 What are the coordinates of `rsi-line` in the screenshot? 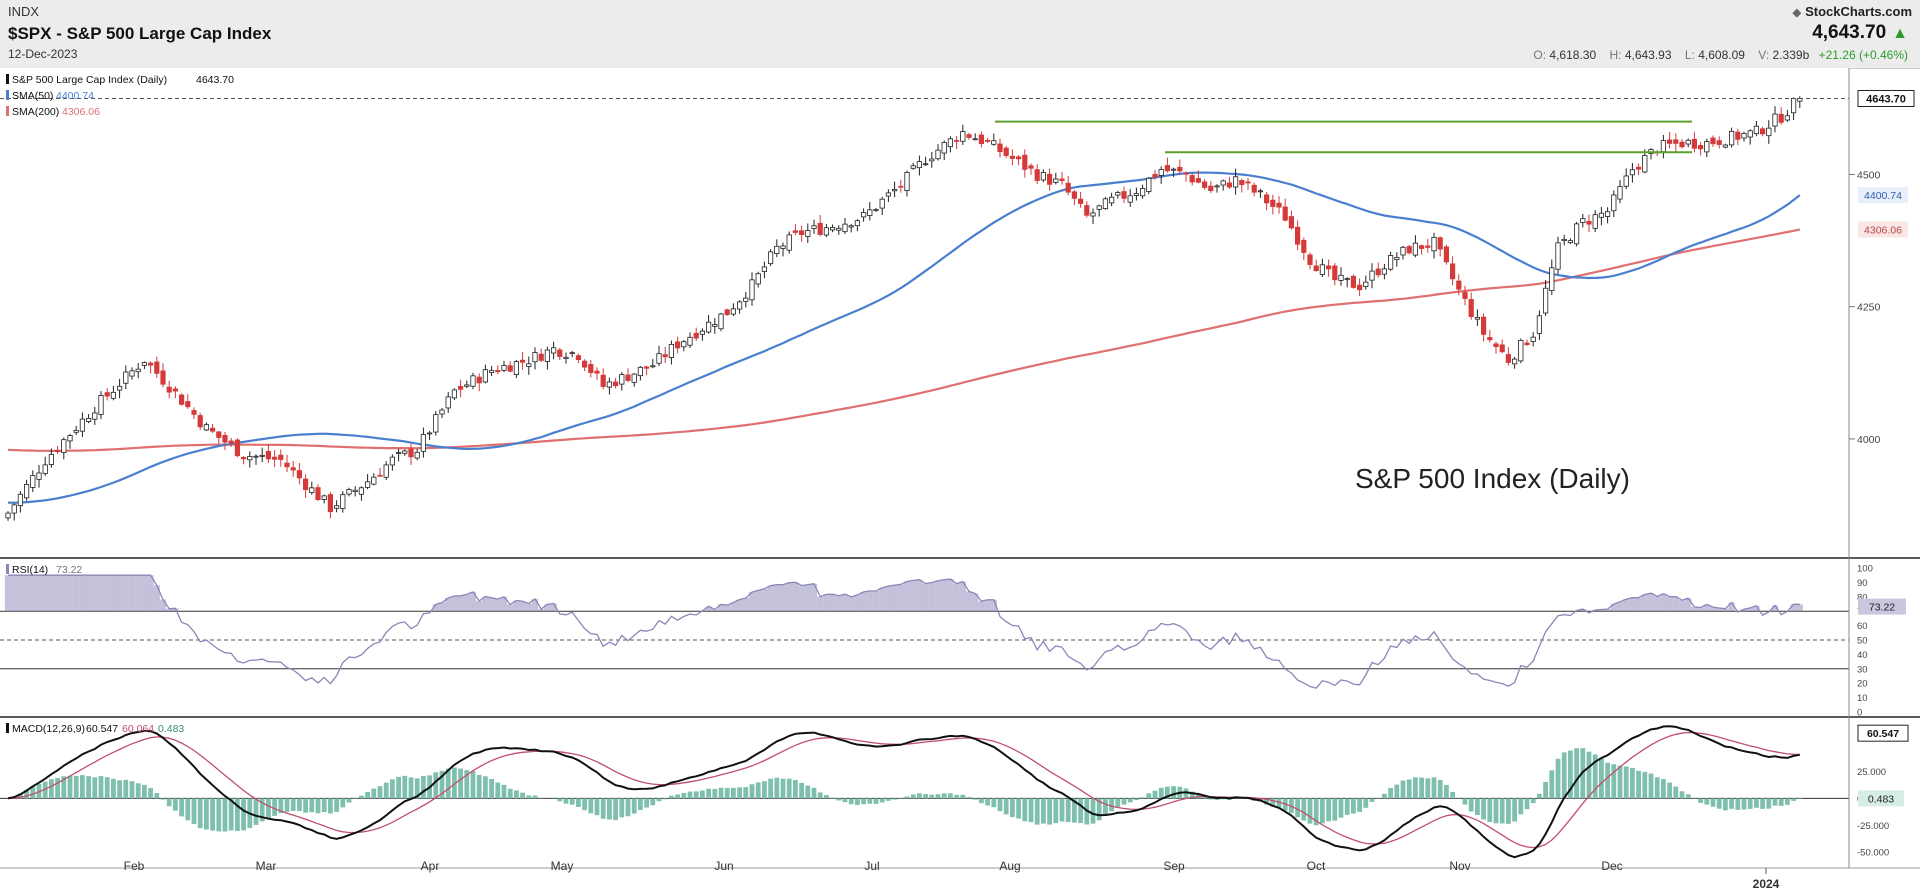 It's located at (904, 631).